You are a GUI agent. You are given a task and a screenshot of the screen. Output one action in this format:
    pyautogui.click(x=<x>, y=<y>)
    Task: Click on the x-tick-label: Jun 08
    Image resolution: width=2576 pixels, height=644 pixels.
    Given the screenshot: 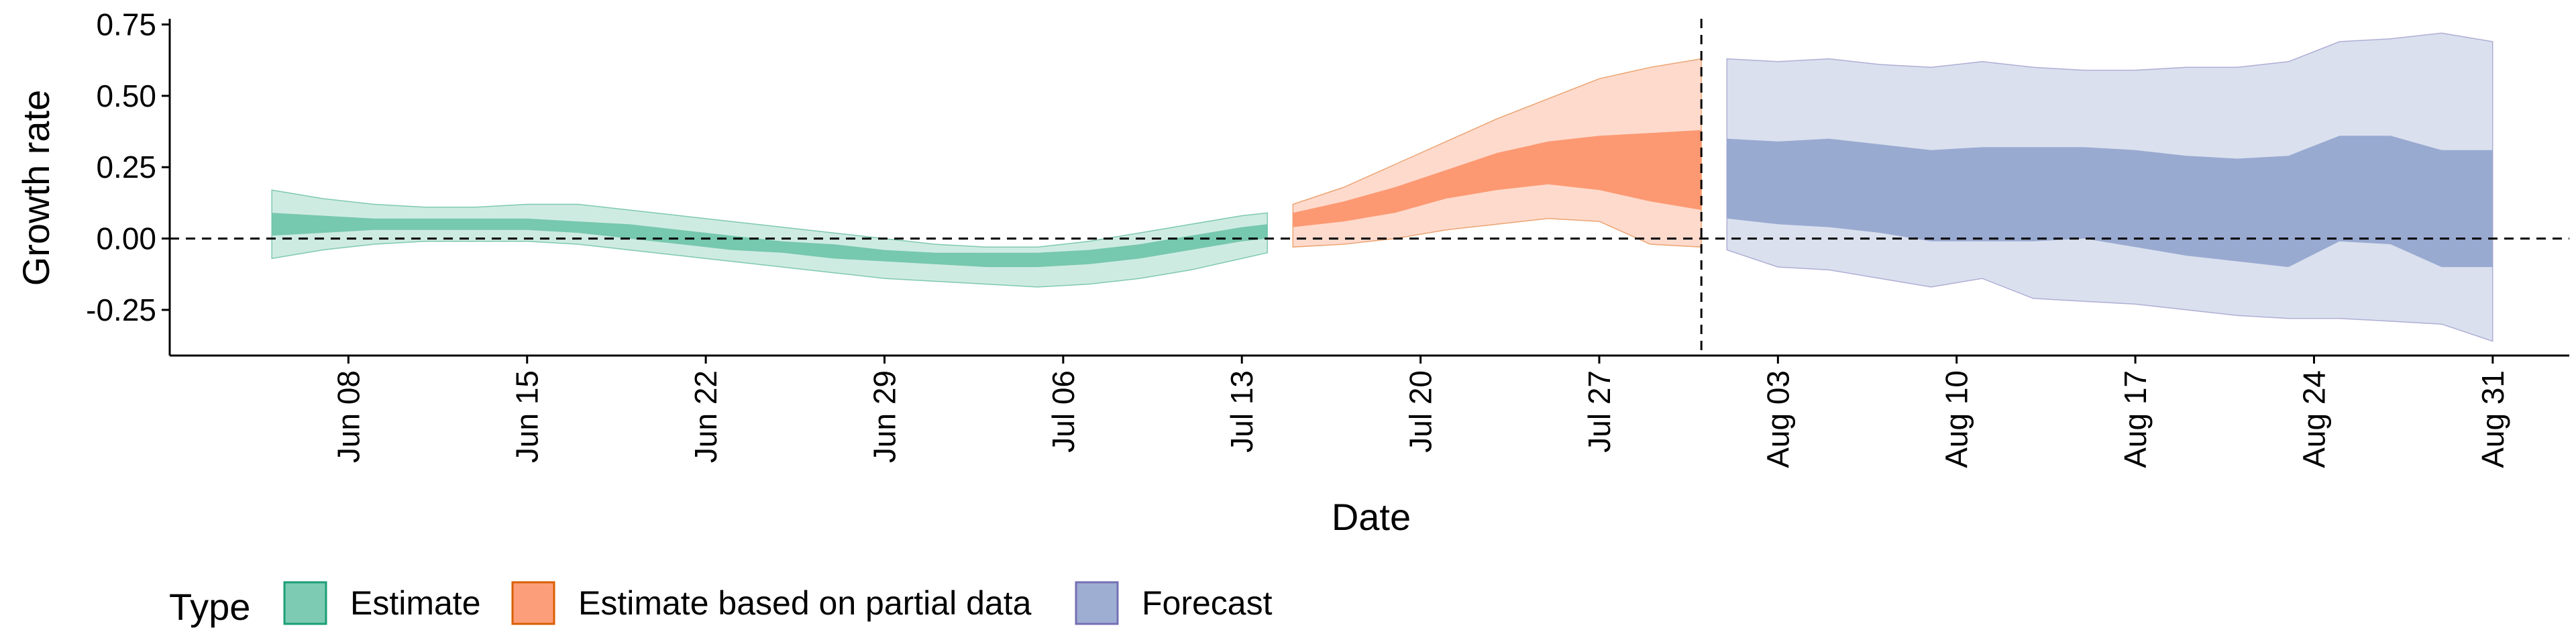 What is the action you would take?
    pyautogui.click(x=348, y=416)
    